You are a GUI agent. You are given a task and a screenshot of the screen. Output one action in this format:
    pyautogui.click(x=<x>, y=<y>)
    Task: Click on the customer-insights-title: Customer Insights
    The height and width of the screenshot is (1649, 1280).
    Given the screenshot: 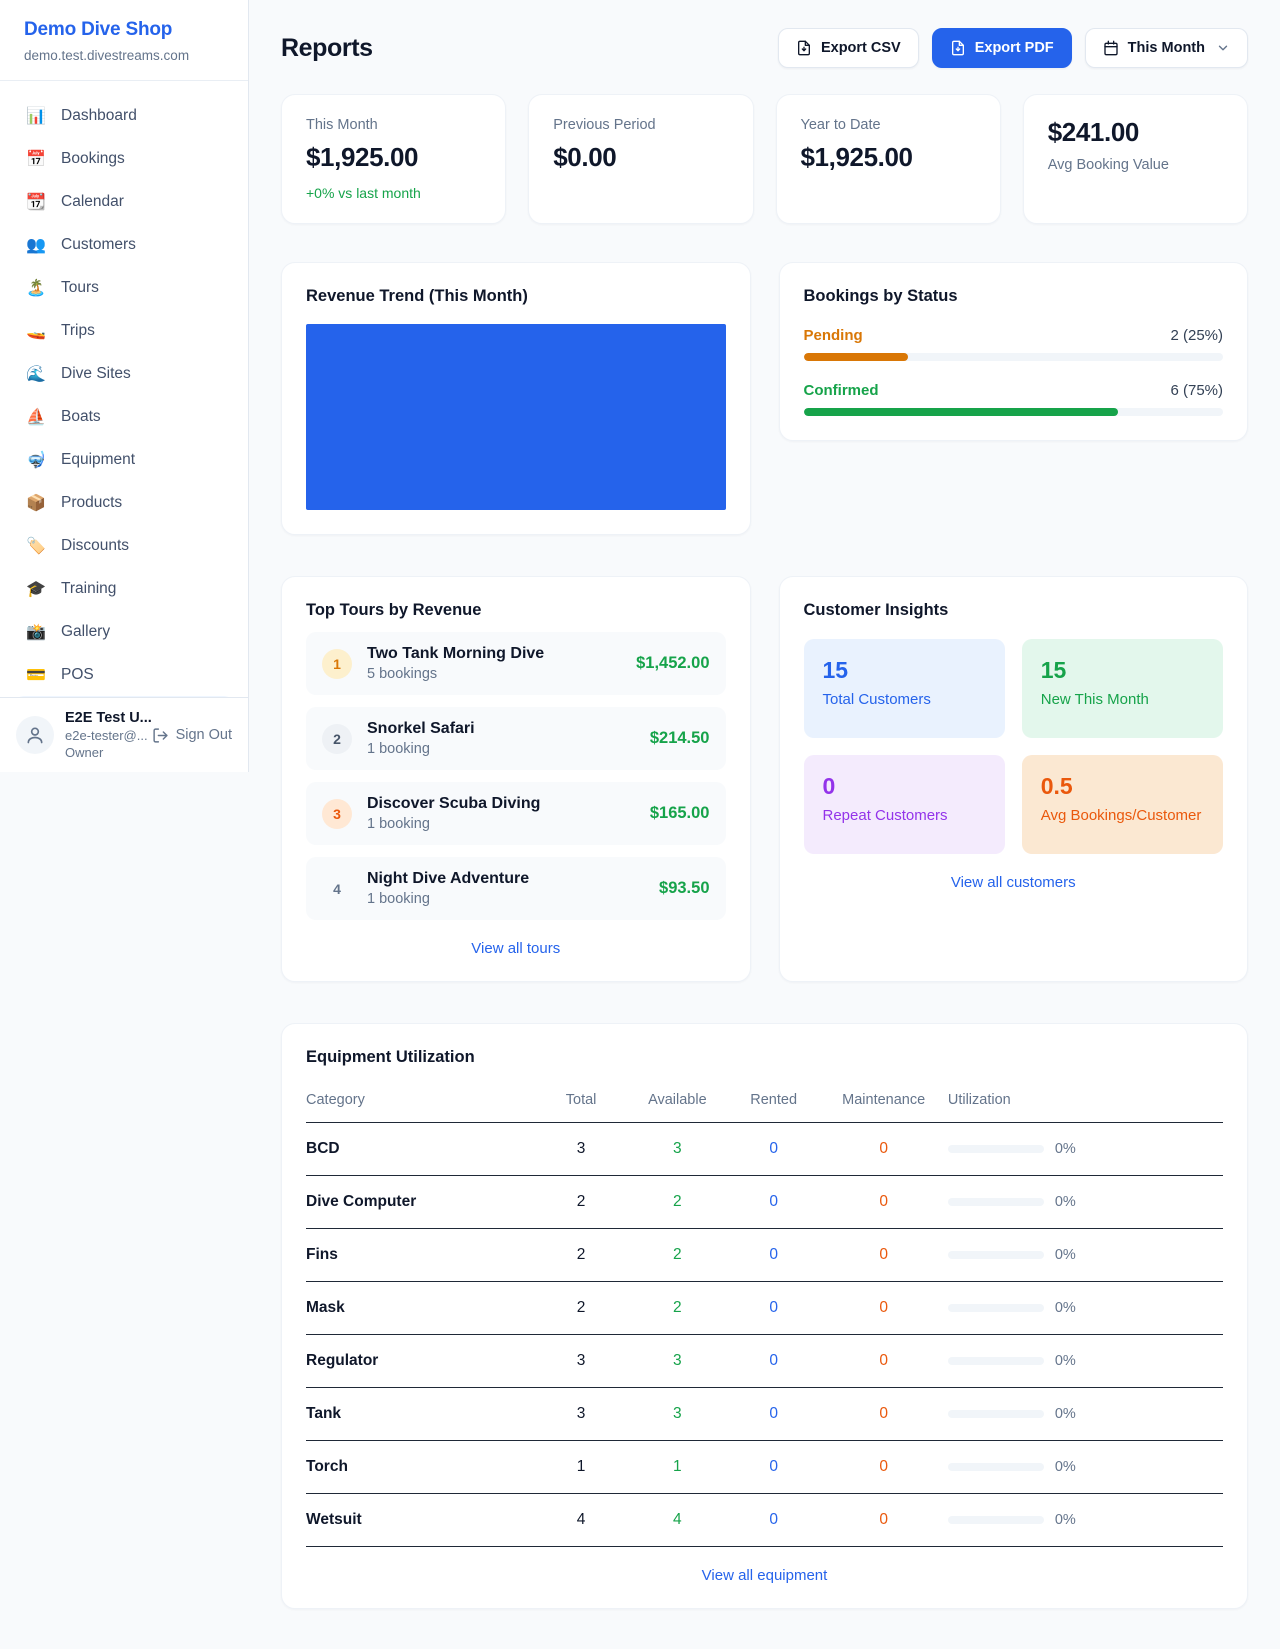 What is the action you would take?
    pyautogui.click(x=876, y=610)
    